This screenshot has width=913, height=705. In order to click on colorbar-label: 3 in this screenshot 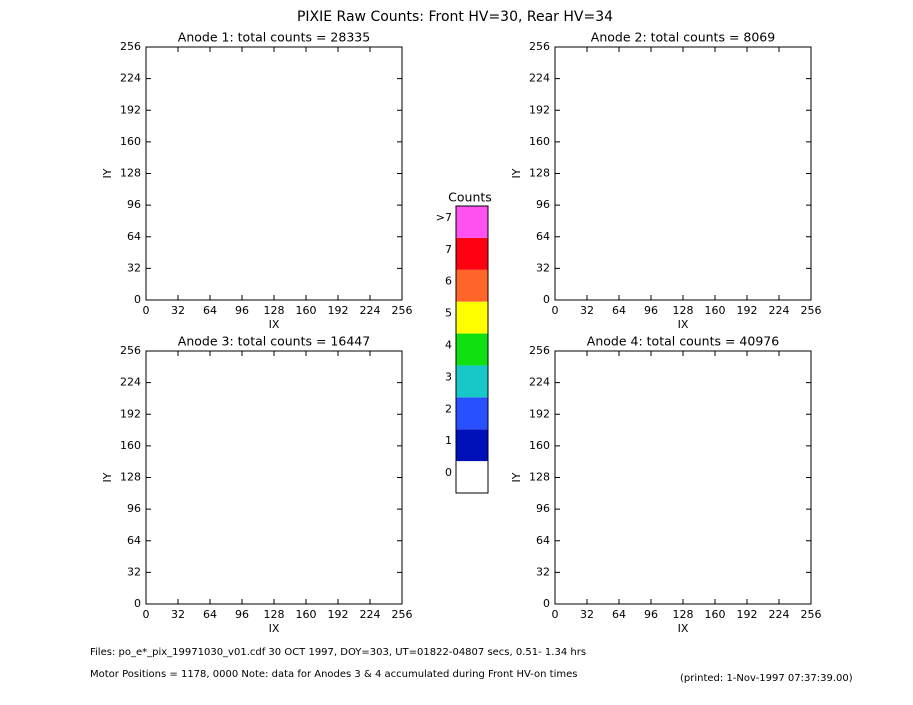, I will do `click(448, 376)`.